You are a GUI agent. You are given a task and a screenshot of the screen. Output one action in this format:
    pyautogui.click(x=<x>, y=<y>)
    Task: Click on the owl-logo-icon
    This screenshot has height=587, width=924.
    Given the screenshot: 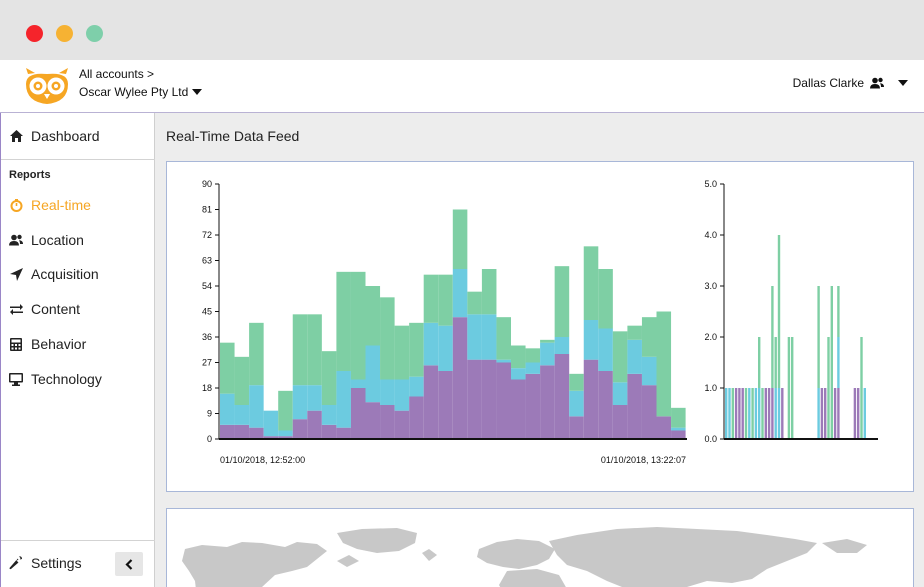 What is the action you would take?
    pyautogui.click(x=47, y=86)
    